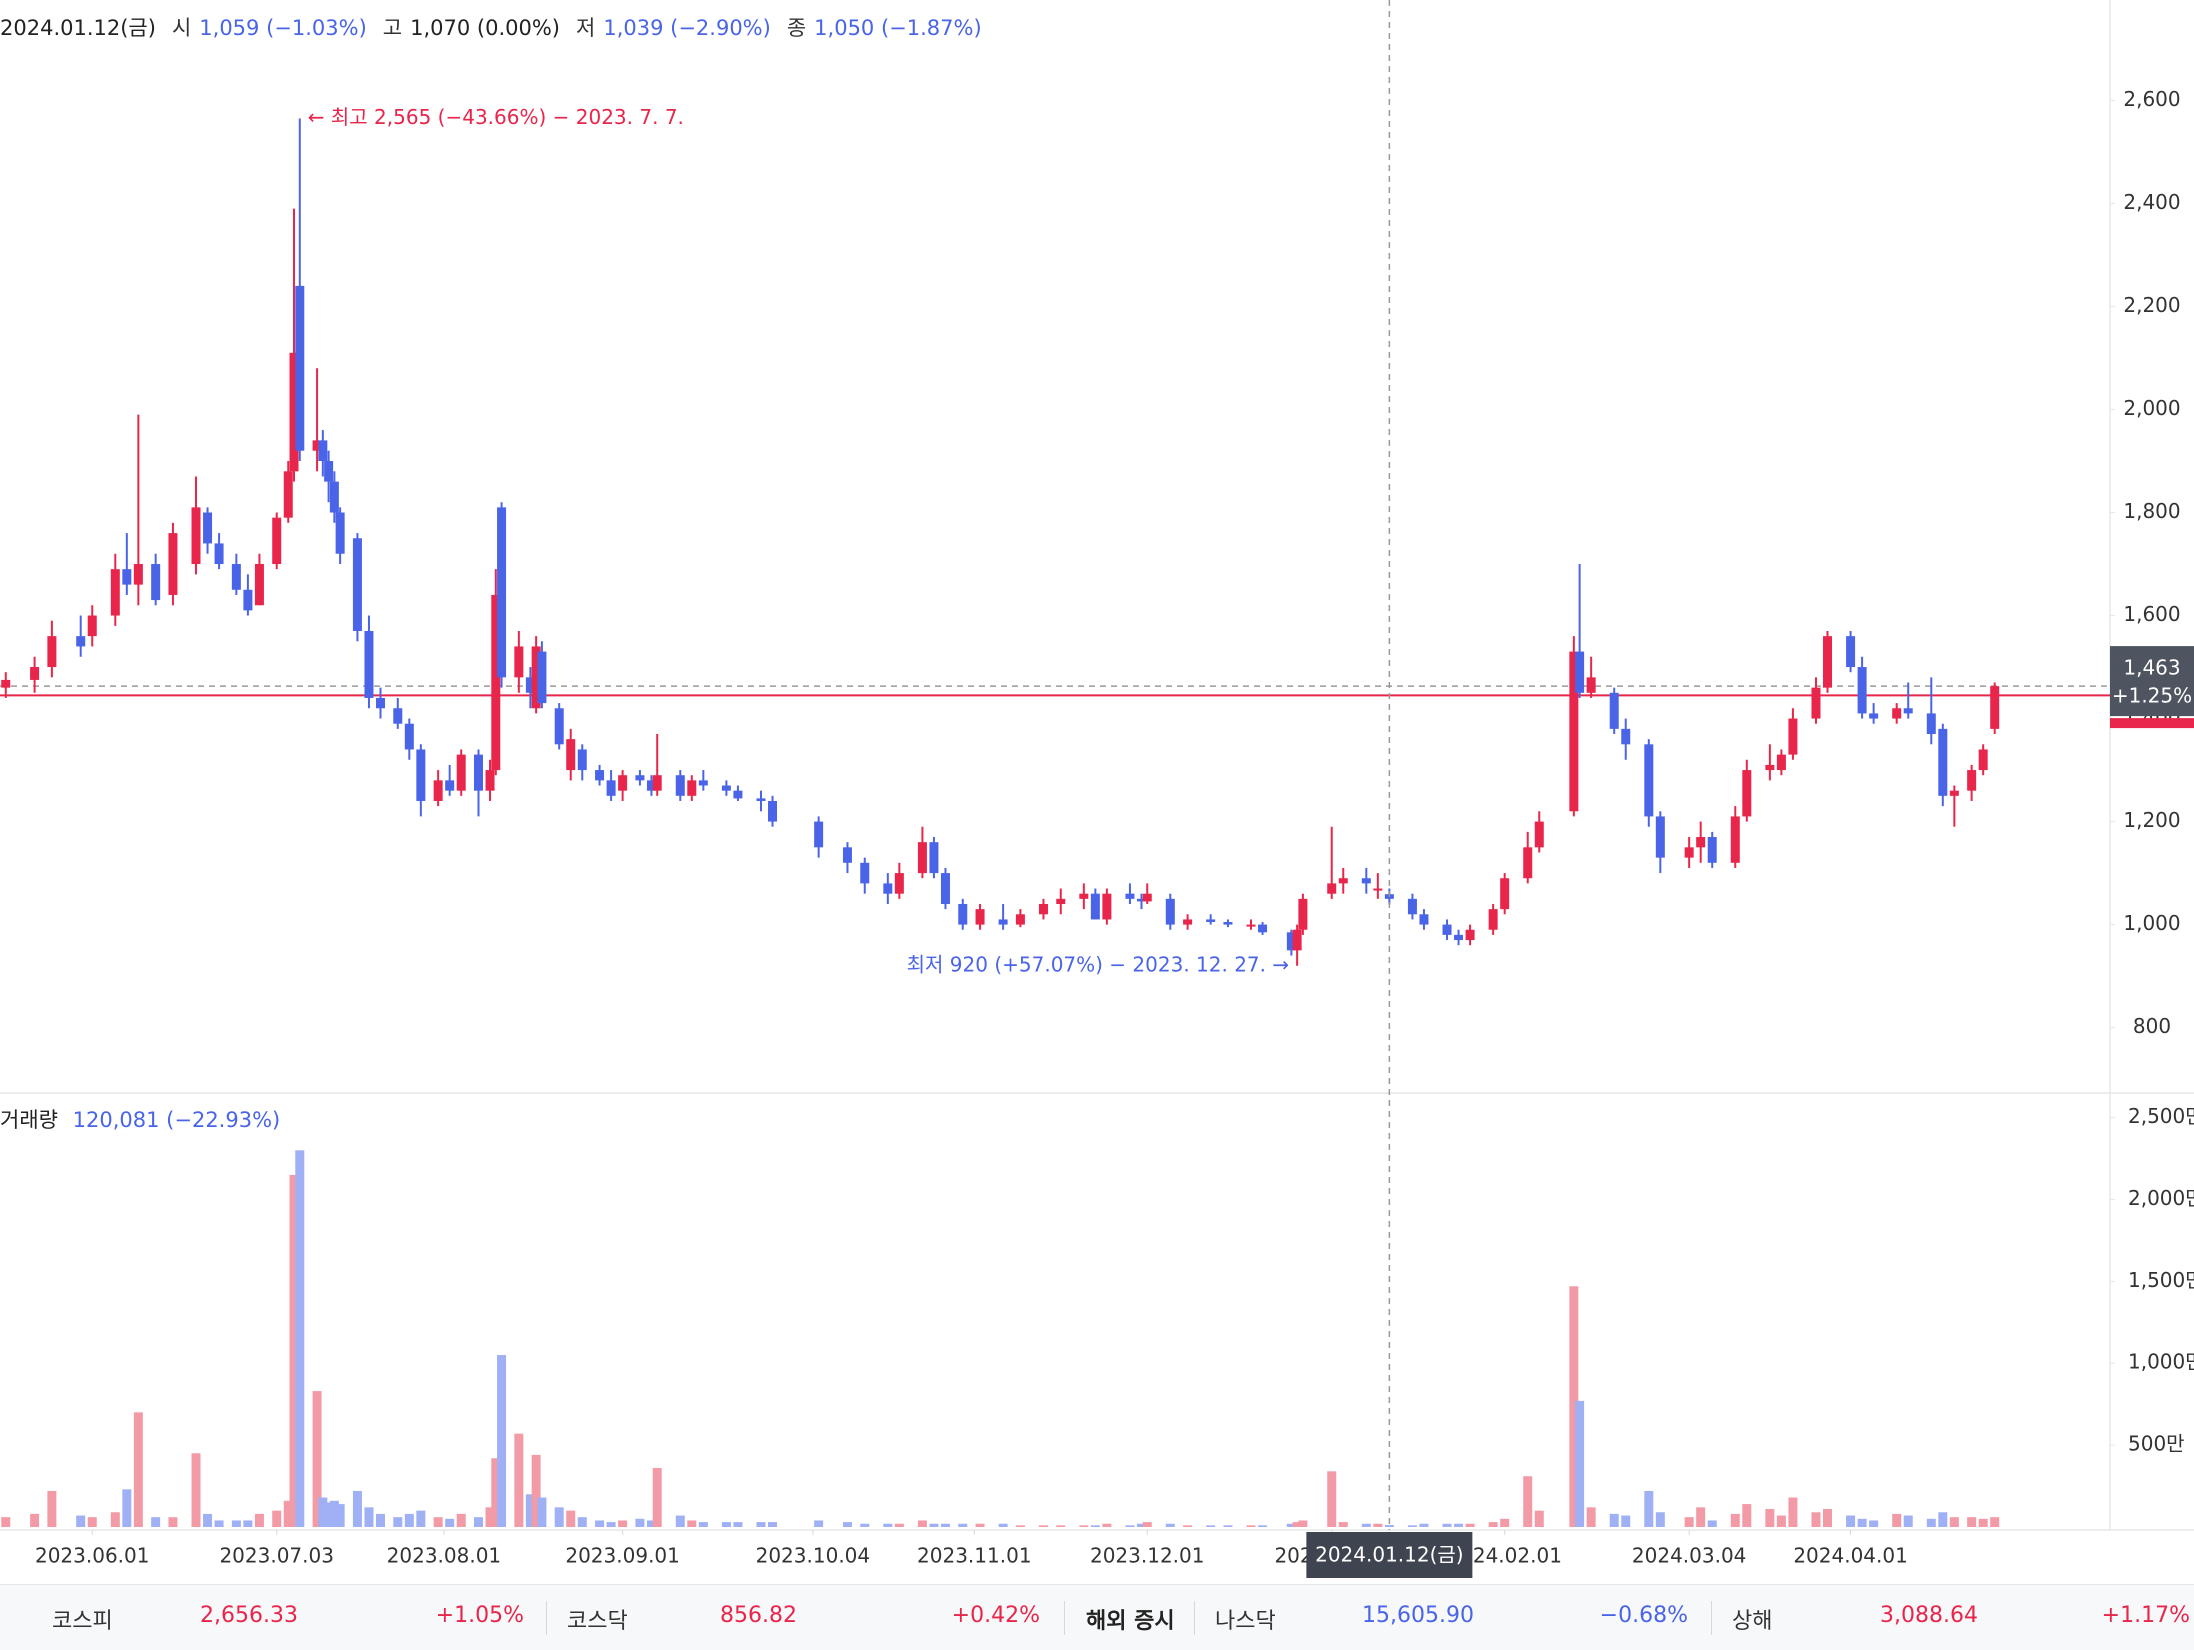 The width and height of the screenshot is (2194, 1650). Describe the element at coordinates (2156, 1444) in the screenshot. I see `volume-tick-label: 500만` at that location.